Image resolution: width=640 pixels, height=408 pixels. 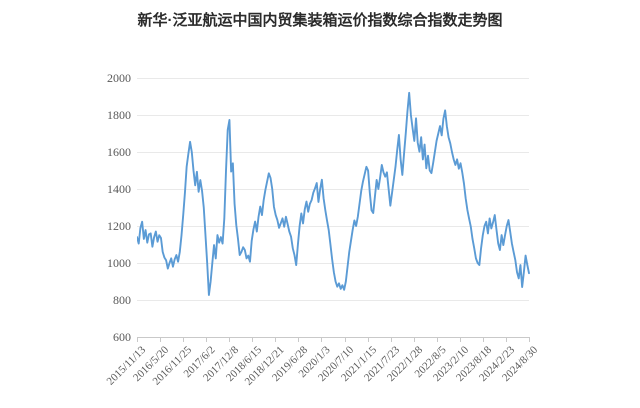 I want to click on y-axis-tick-label: 800, so click(x=122, y=300).